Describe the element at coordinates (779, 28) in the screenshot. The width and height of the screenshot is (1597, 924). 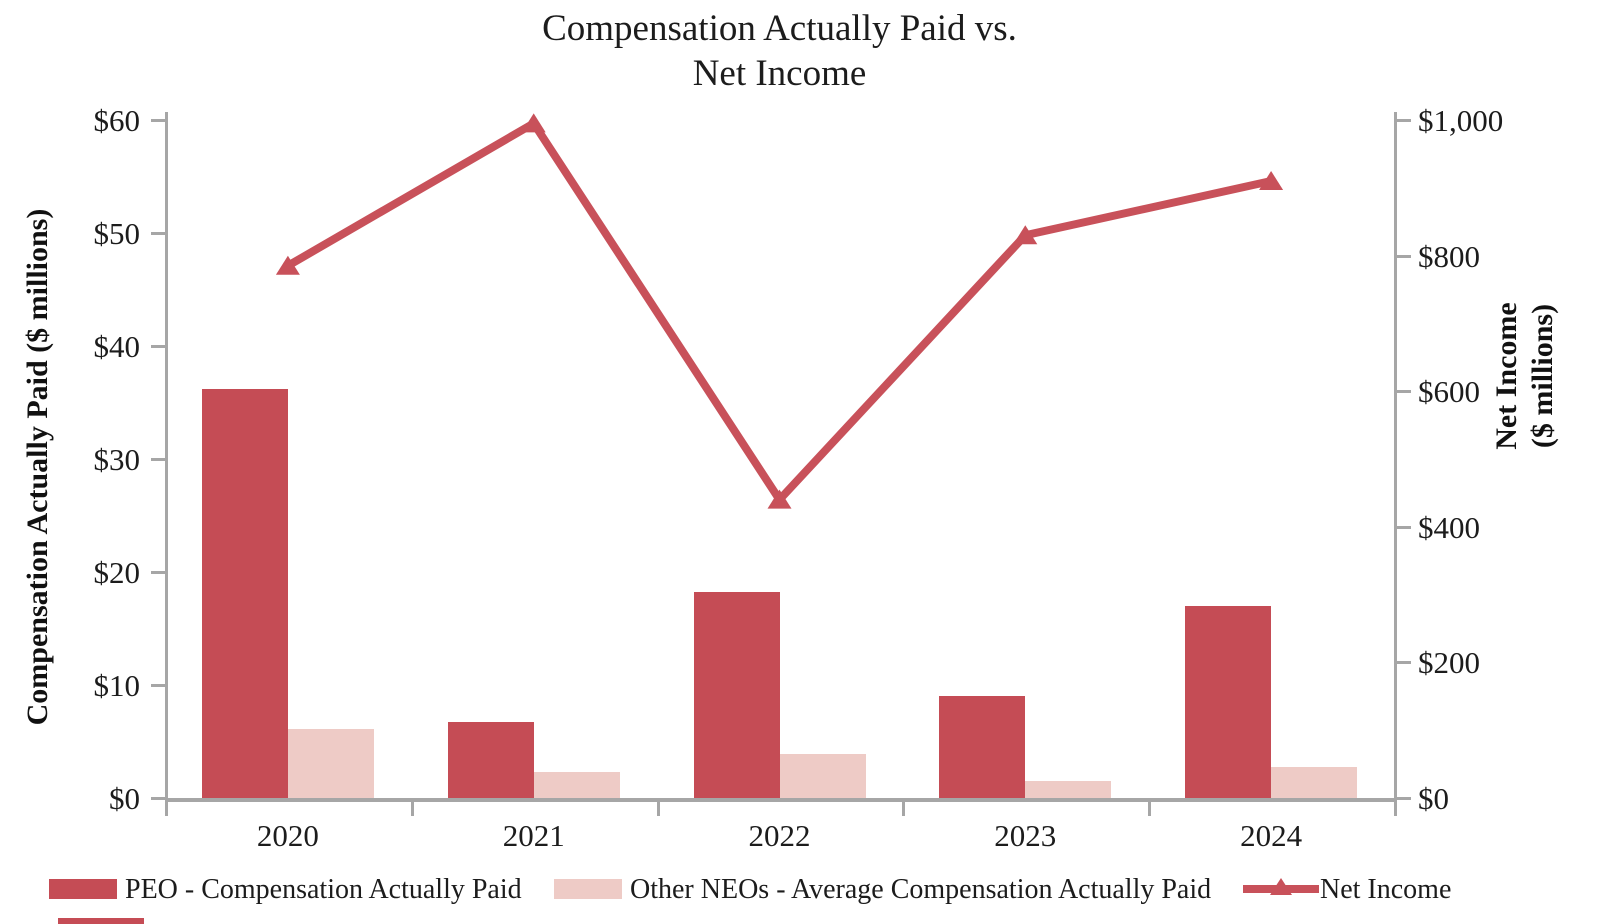
I see `chart-title-line1: Compensation Actually Paid vs.` at that location.